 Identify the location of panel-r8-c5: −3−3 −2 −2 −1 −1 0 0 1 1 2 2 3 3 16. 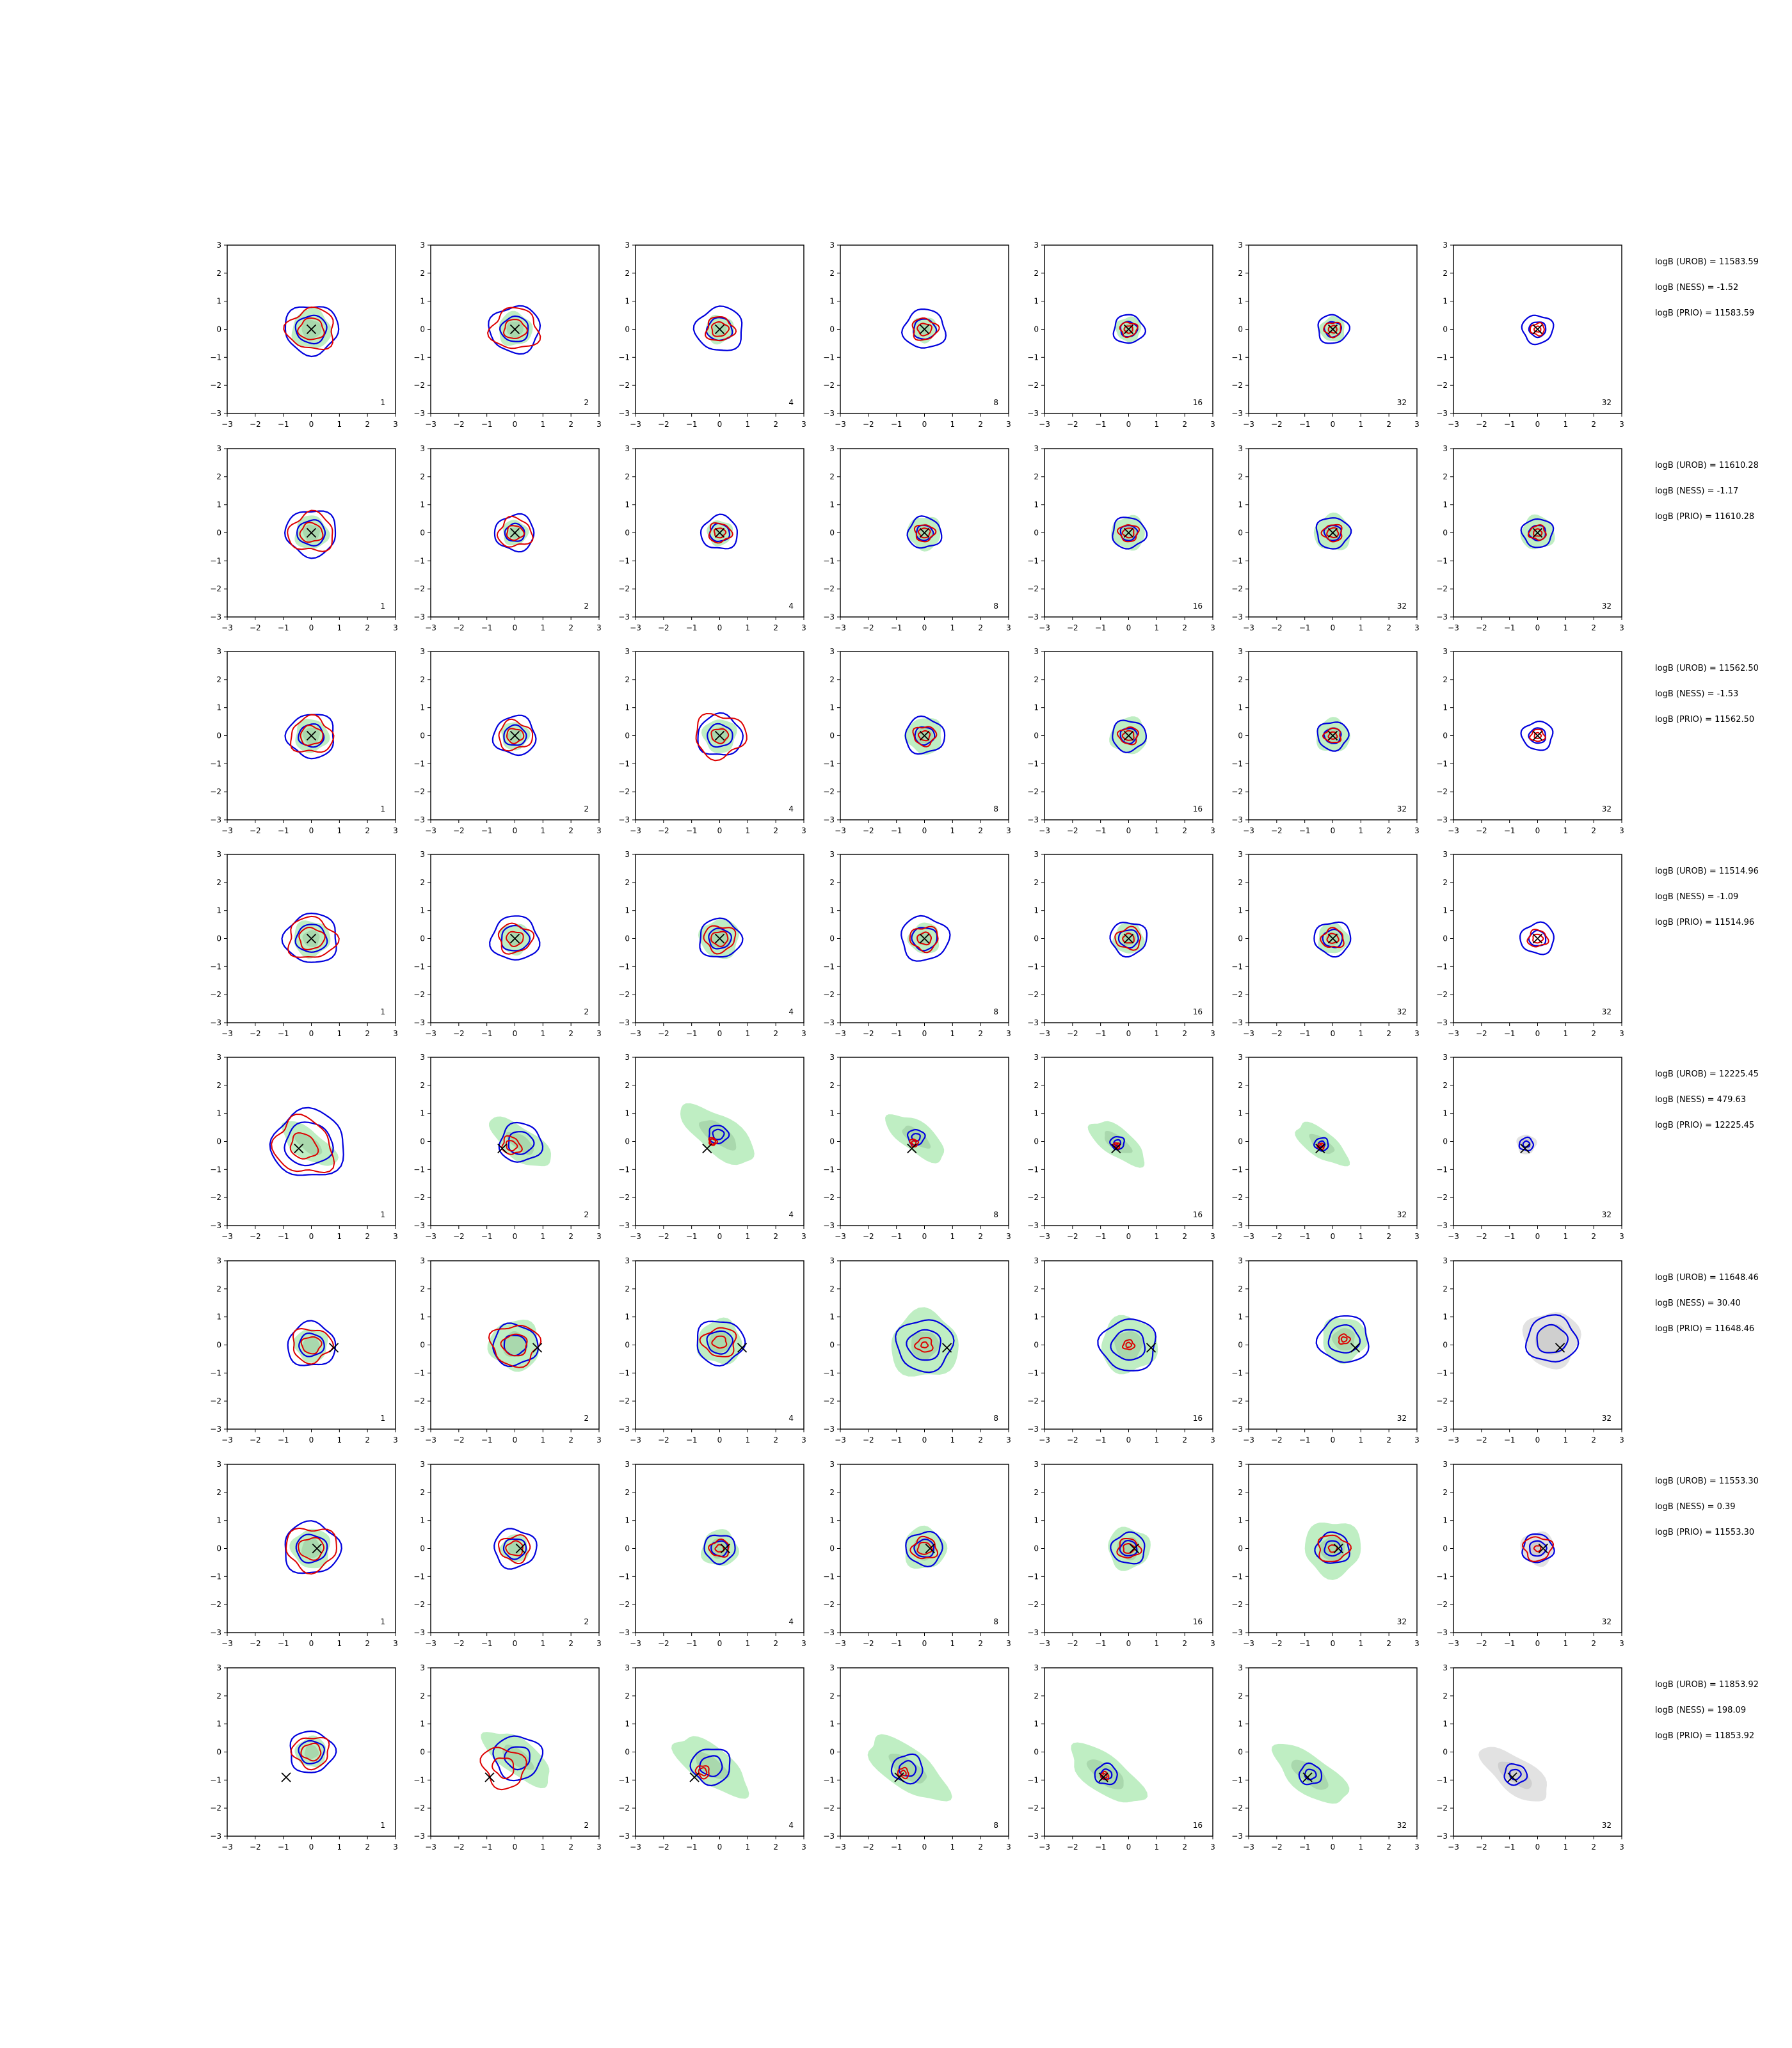
(1121, 1757).